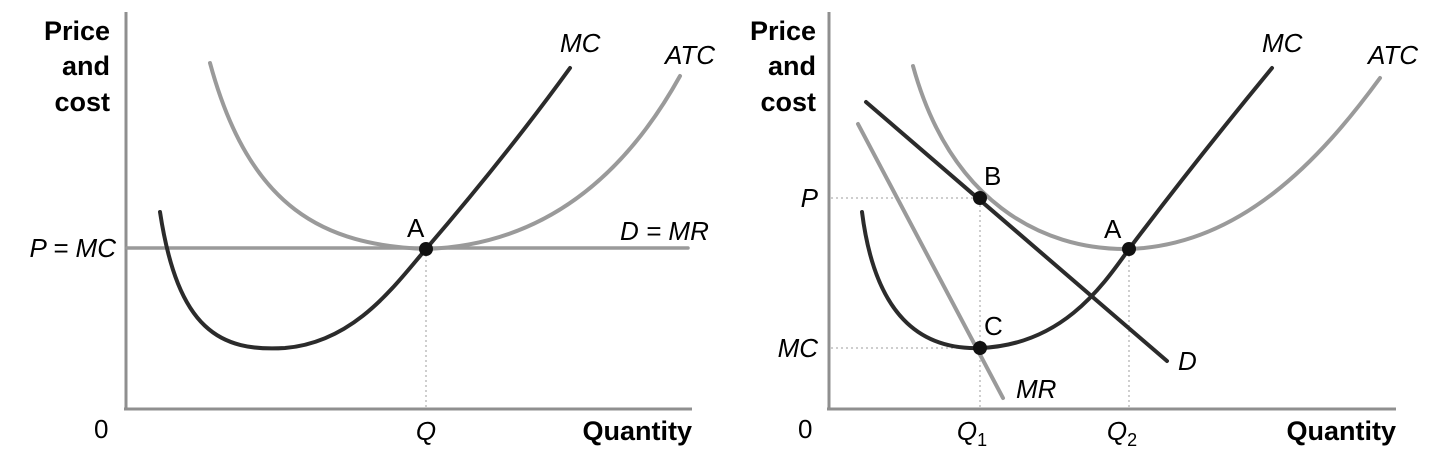 Image resolution: width=1440 pixels, height=463 pixels. What do you see at coordinates (1132, 440) in the screenshot?
I see `right-xtick-q2-sub: 2` at bounding box center [1132, 440].